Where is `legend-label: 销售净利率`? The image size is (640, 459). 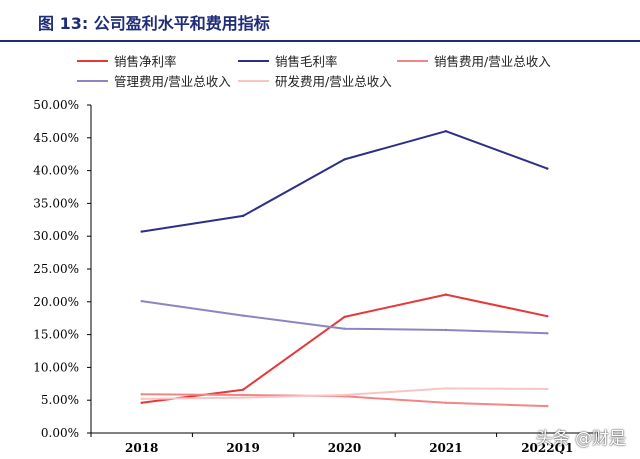
legend-label: 销售净利率 is located at coordinates (145, 61).